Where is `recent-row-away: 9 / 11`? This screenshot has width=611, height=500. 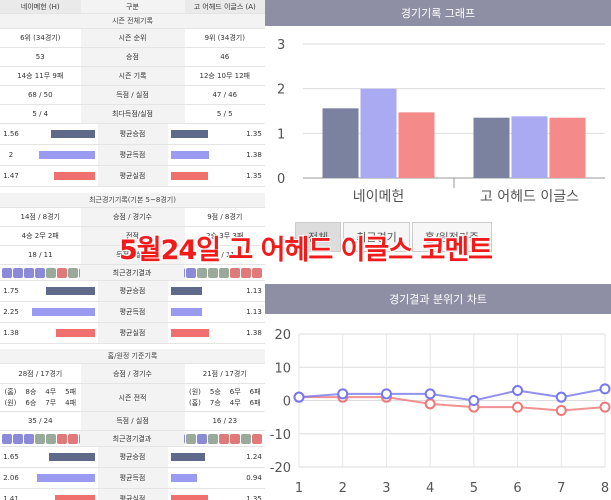
recent-row-away: 9 / 11 is located at coordinates (224, 255).